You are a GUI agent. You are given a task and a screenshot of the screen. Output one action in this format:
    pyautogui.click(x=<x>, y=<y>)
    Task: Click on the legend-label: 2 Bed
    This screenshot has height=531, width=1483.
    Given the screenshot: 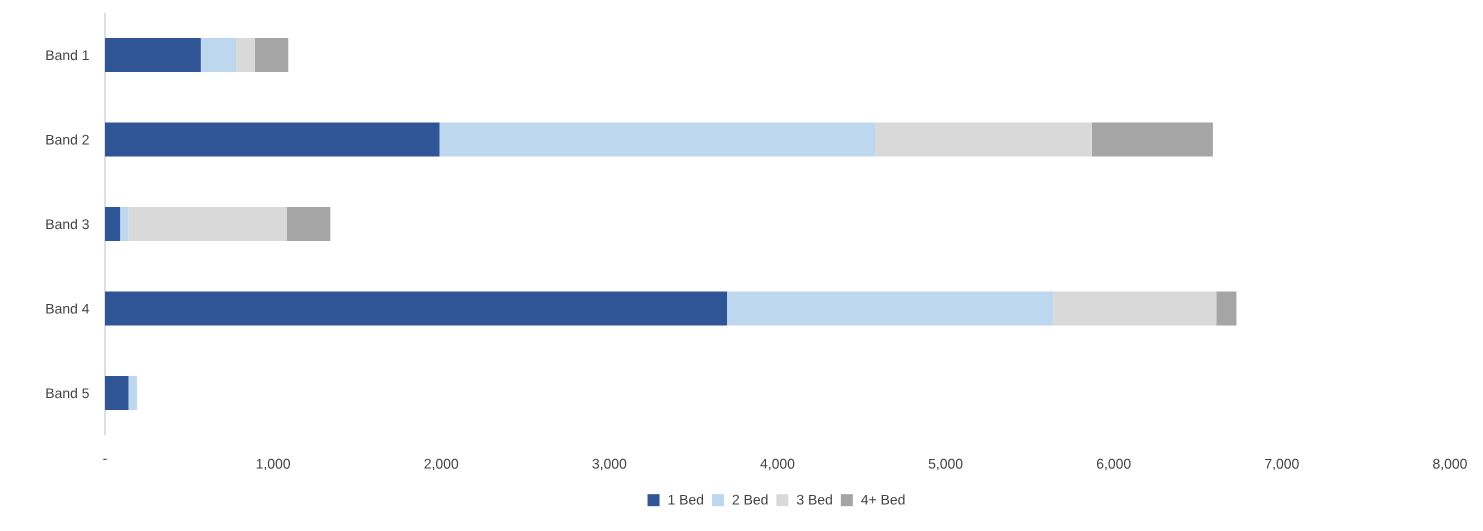 What is the action you would take?
    pyautogui.click(x=750, y=499)
    